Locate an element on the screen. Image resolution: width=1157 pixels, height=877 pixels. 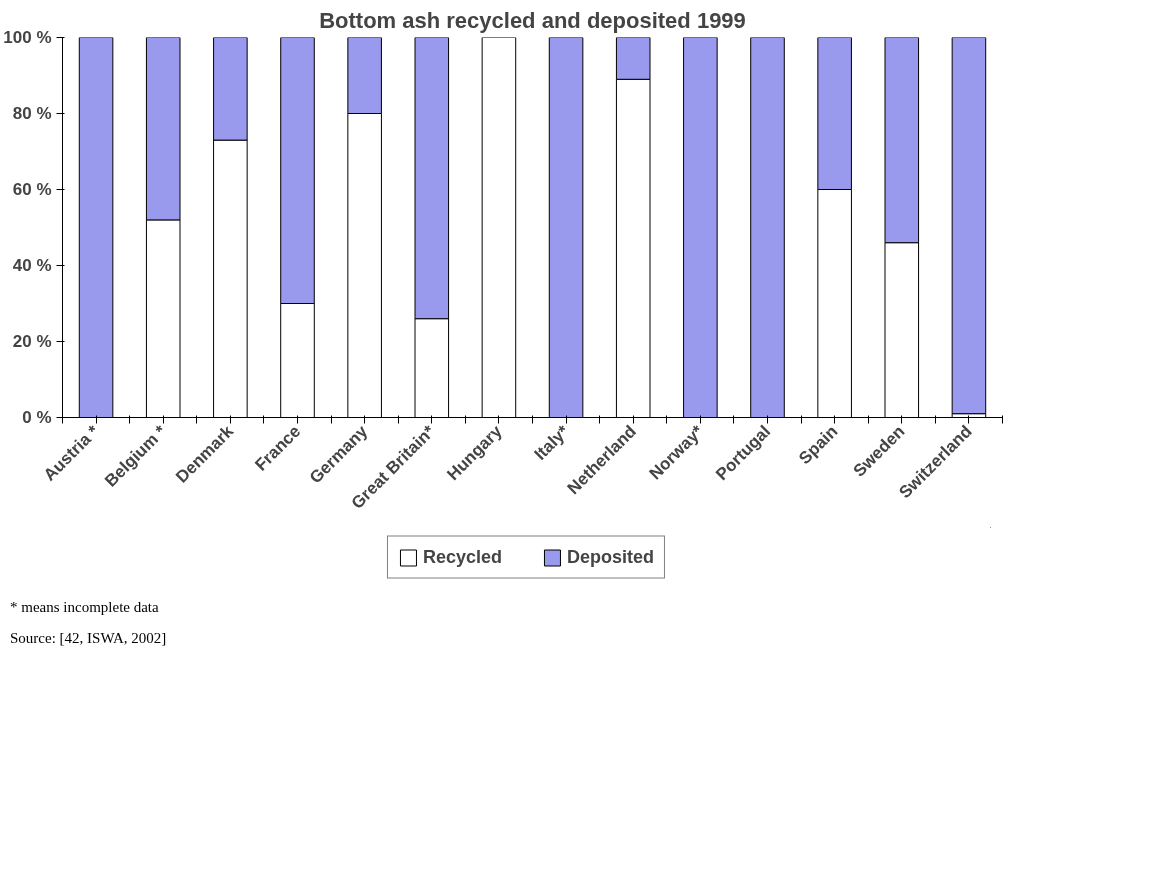
y-tick-label: 60 % is located at coordinates (32, 189).